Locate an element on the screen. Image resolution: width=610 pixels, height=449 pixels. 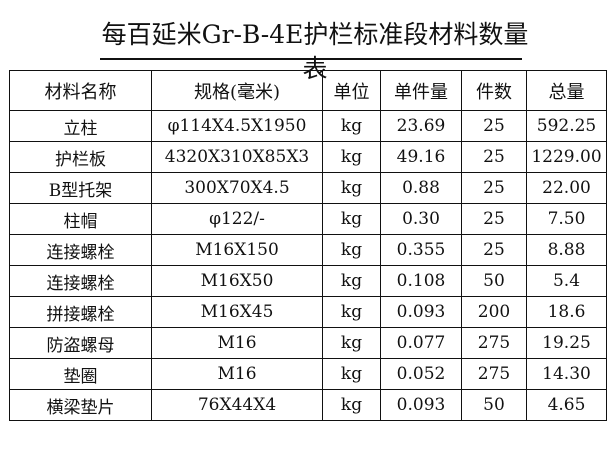
table-cell: 柱帽 is located at coordinates (80, 219).